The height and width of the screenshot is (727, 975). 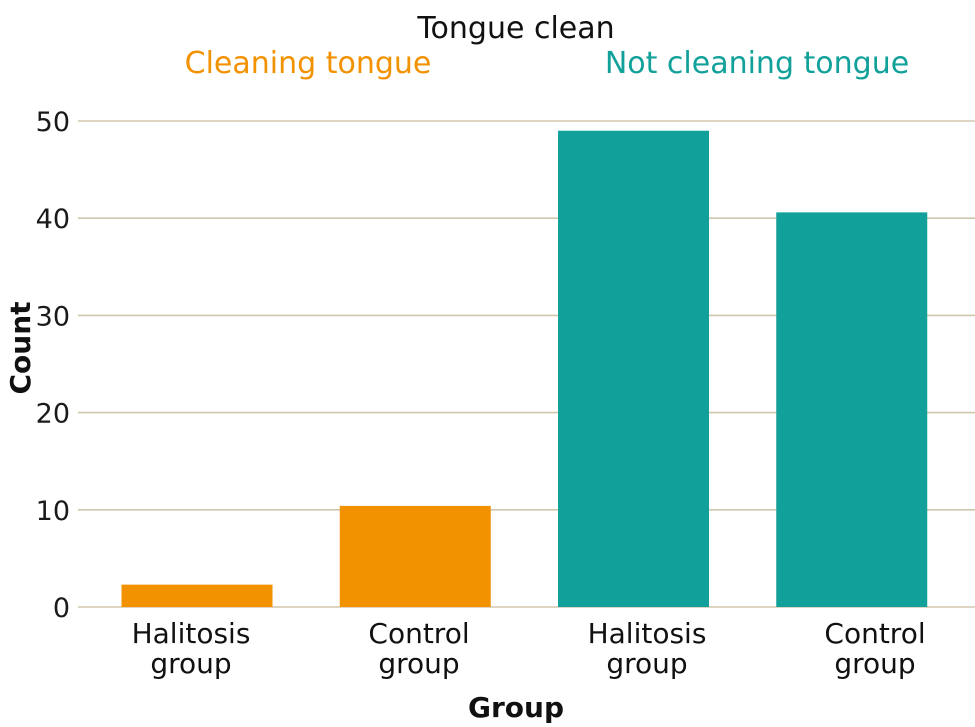 I want to click on y-tick-label: 30, so click(x=53, y=316).